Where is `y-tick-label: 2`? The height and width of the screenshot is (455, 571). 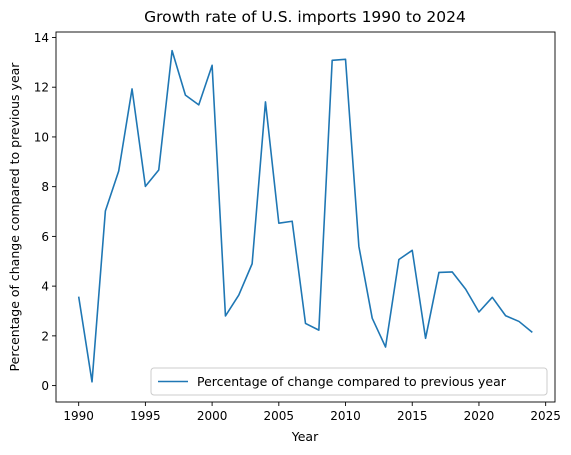
y-tick-label: 2 is located at coordinates (45, 336).